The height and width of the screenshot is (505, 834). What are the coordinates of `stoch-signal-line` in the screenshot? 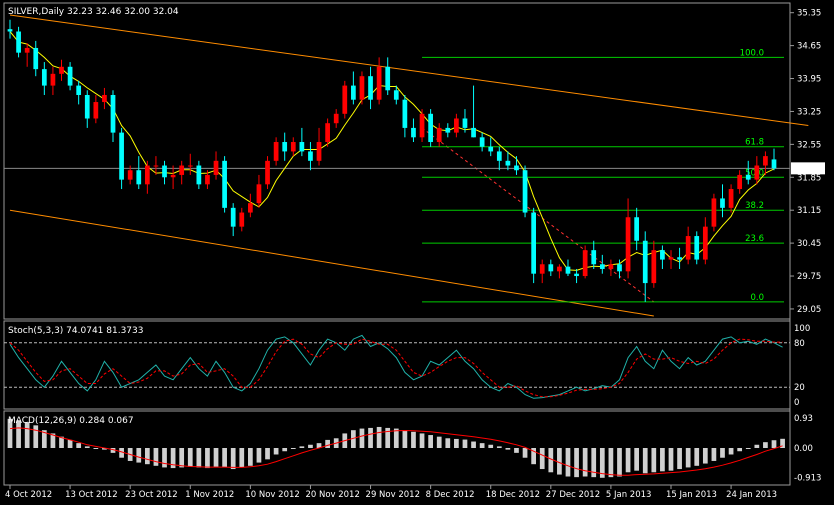 It's located at (396, 368).